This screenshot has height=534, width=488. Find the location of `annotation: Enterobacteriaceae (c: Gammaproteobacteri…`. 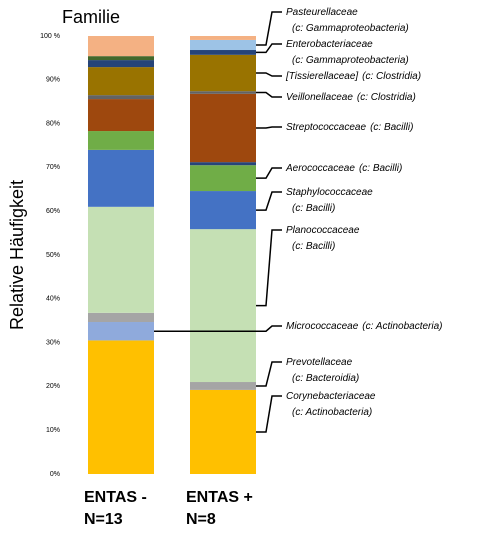

annotation: Enterobacteriaceae (c: Gammaproteobacteri… is located at coordinates (347, 52).